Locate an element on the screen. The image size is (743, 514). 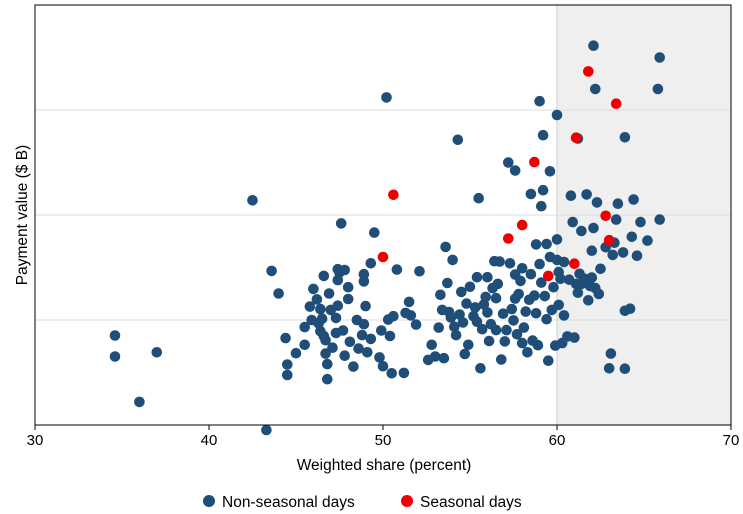
series-seasonal is located at coordinates (499, 174).